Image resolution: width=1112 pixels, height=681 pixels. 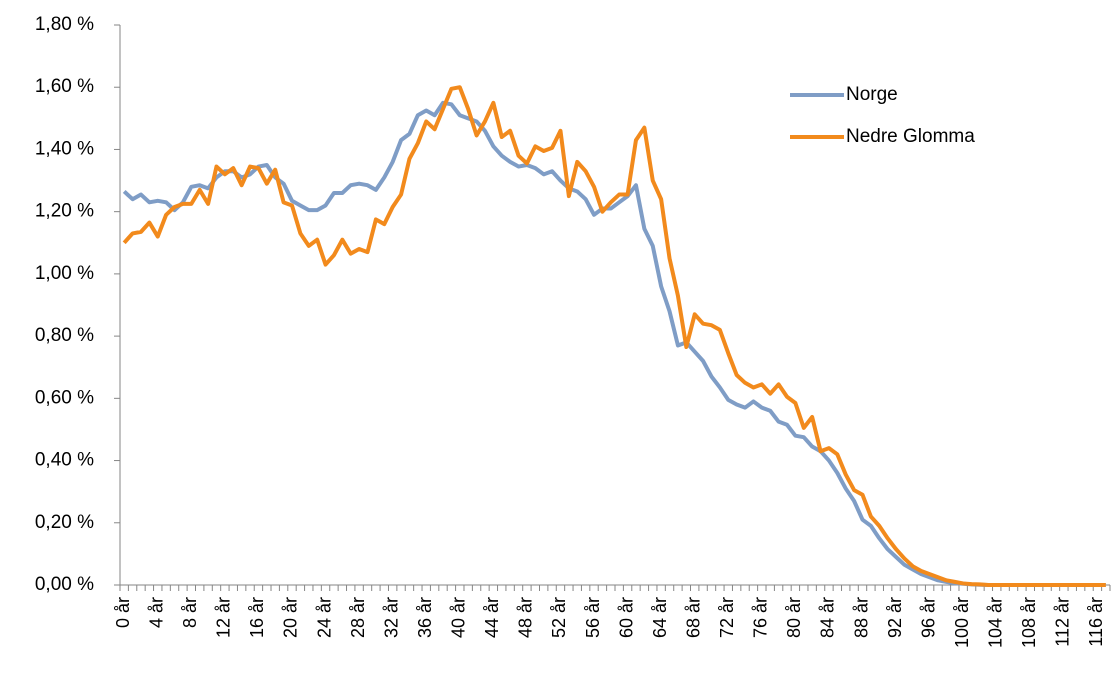 What do you see at coordinates (64, 273) in the screenshot?
I see `y-tick-label: 1,00 %` at bounding box center [64, 273].